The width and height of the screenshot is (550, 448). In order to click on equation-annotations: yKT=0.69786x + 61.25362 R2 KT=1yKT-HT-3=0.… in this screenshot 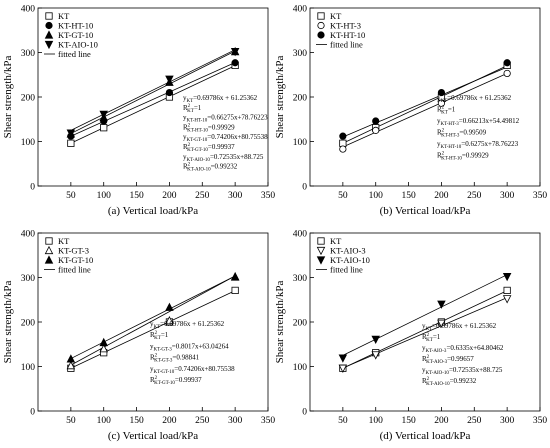, I will do `click(478, 128)`.